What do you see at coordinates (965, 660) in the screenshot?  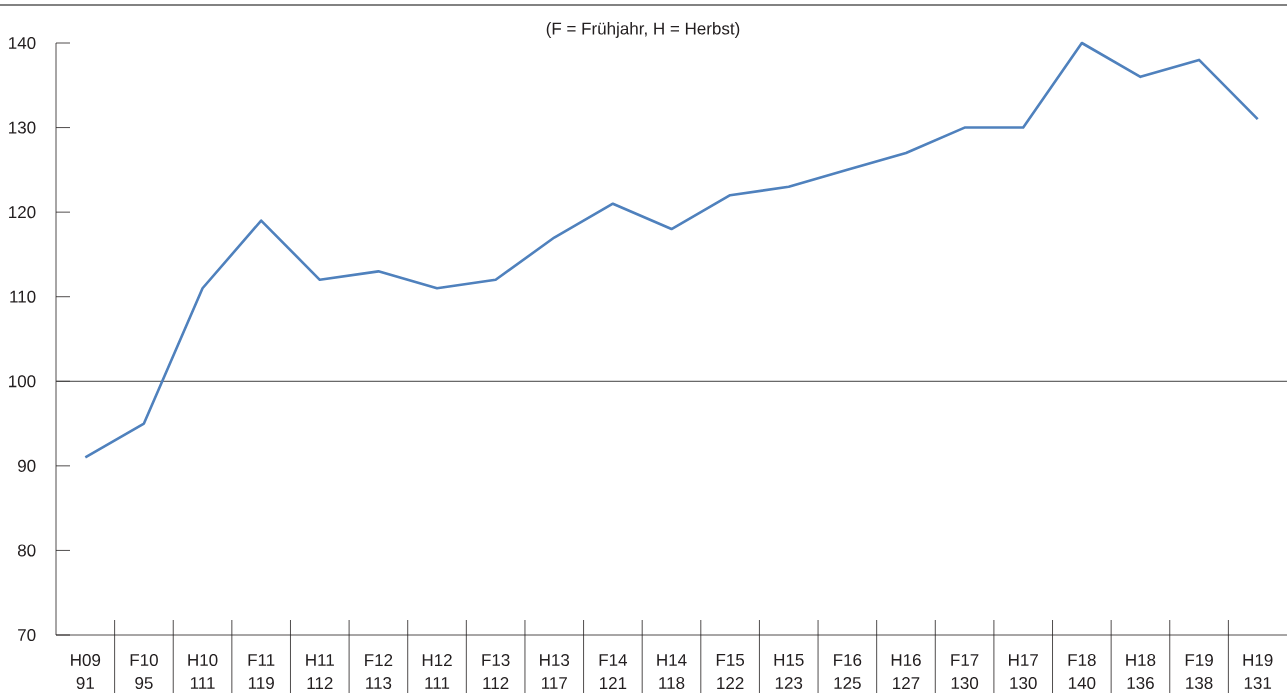 I see `x-tick-label: F17` at bounding box center [965, 660].